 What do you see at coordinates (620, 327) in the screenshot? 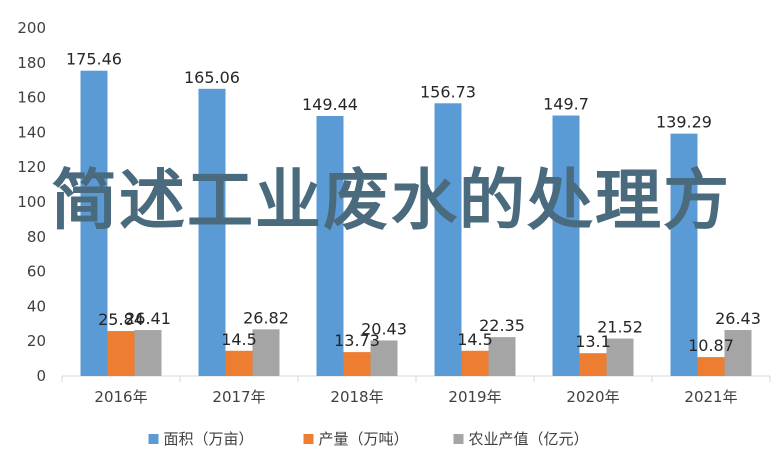
I see `data-label: 21.52` at bounding box center [620, 327].